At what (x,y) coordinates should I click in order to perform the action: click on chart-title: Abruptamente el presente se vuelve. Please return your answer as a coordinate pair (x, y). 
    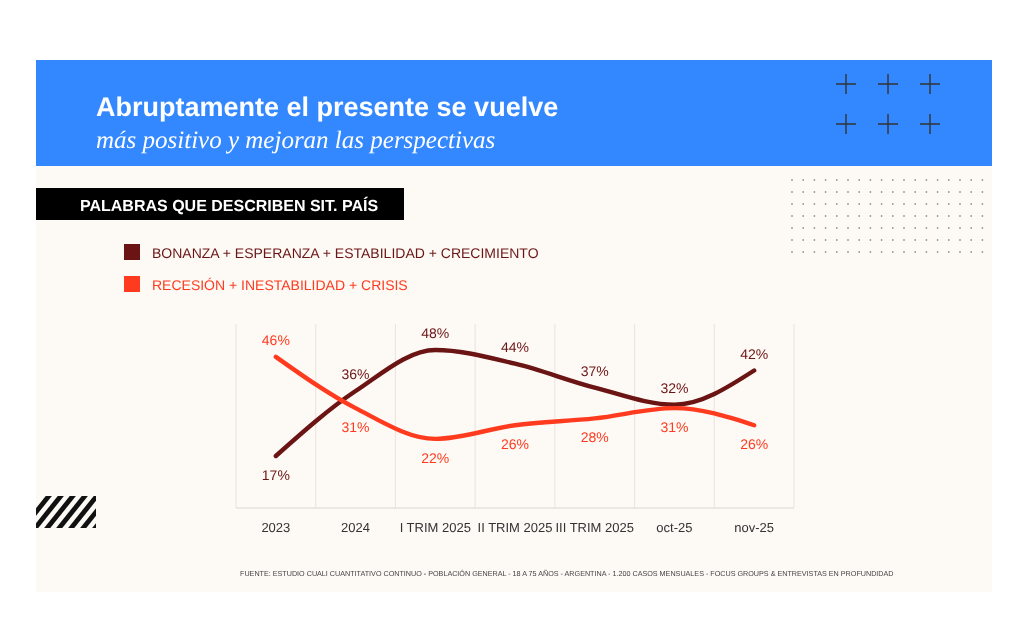
    Looking at the image, I should click on (328, 107).